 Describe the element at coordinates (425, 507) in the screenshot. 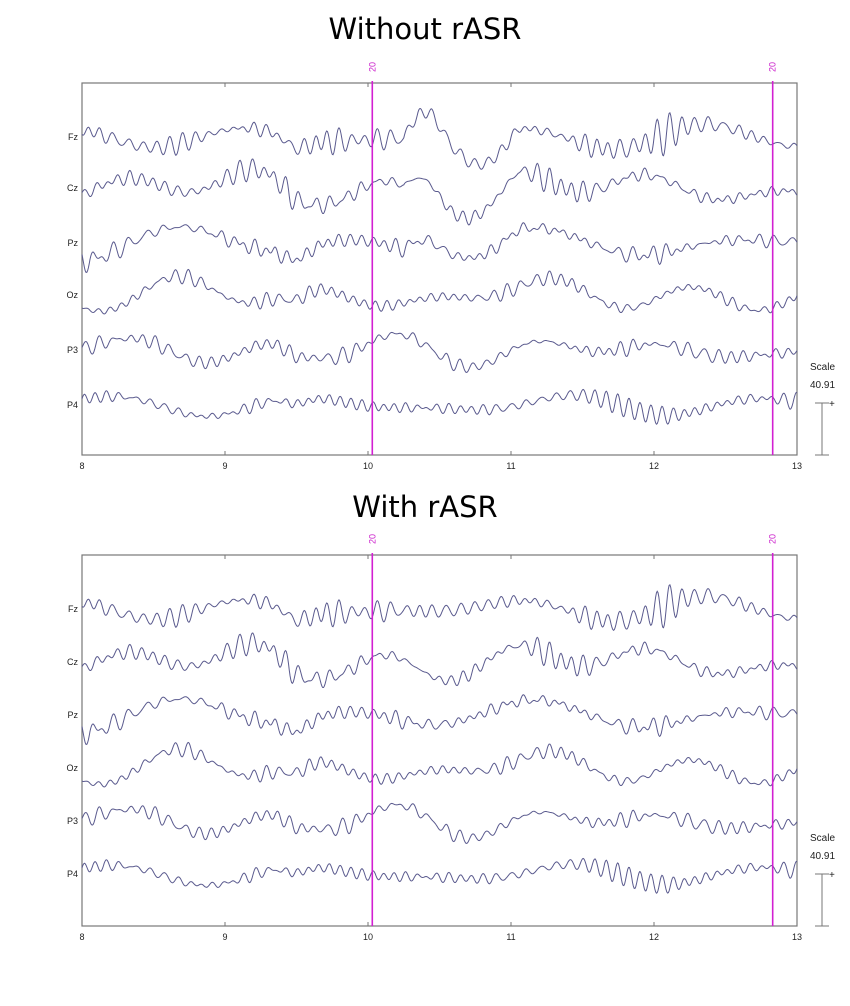

I see `chart-title-with-rasr: With rASR` at that location.